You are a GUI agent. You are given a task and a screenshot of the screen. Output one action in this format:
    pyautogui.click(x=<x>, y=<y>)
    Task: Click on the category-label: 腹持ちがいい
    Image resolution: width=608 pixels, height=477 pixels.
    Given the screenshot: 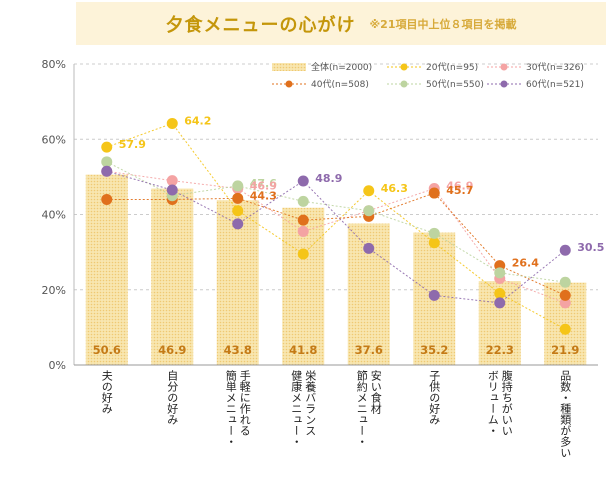 What is the action you would take?
    pyautogui.click(x=506, y=402)
    